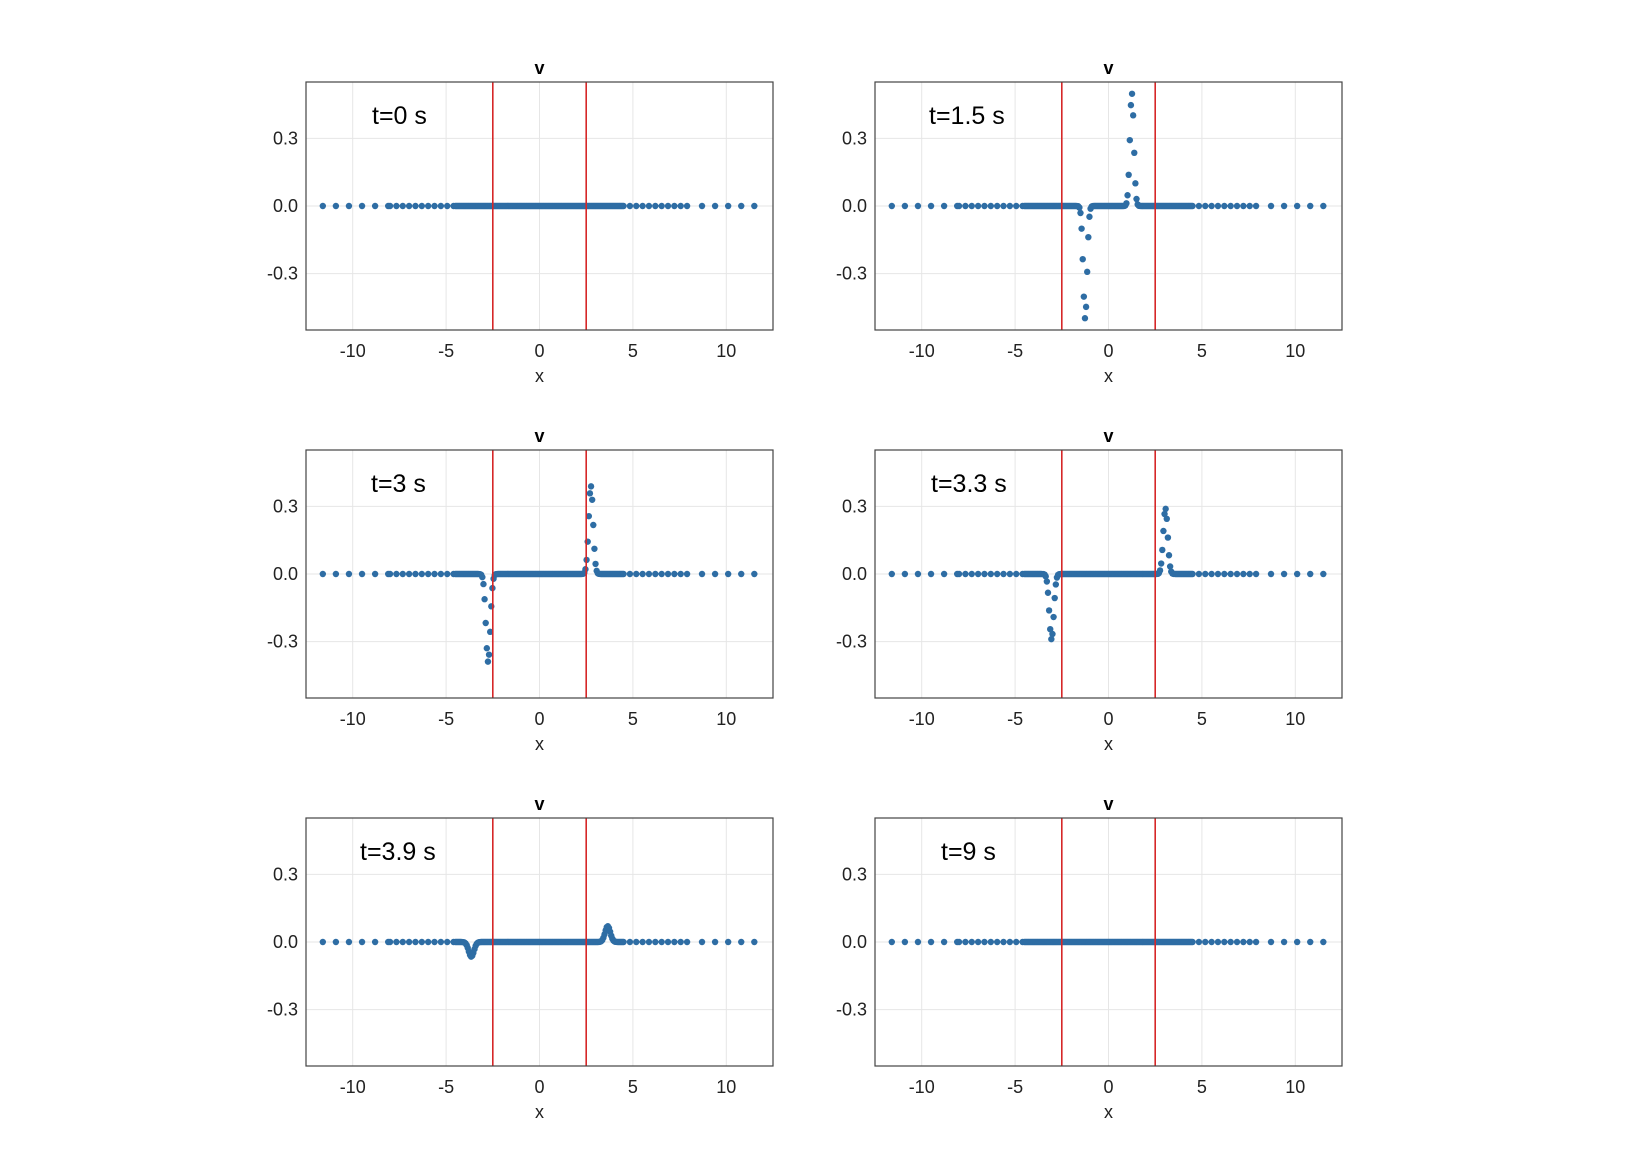 Image resolution: width=1644 pixels, height=1162 pixels. Describe the element at coordinates (633, 719) in the screenshot. I see `x-tick-label: 5` at that location.